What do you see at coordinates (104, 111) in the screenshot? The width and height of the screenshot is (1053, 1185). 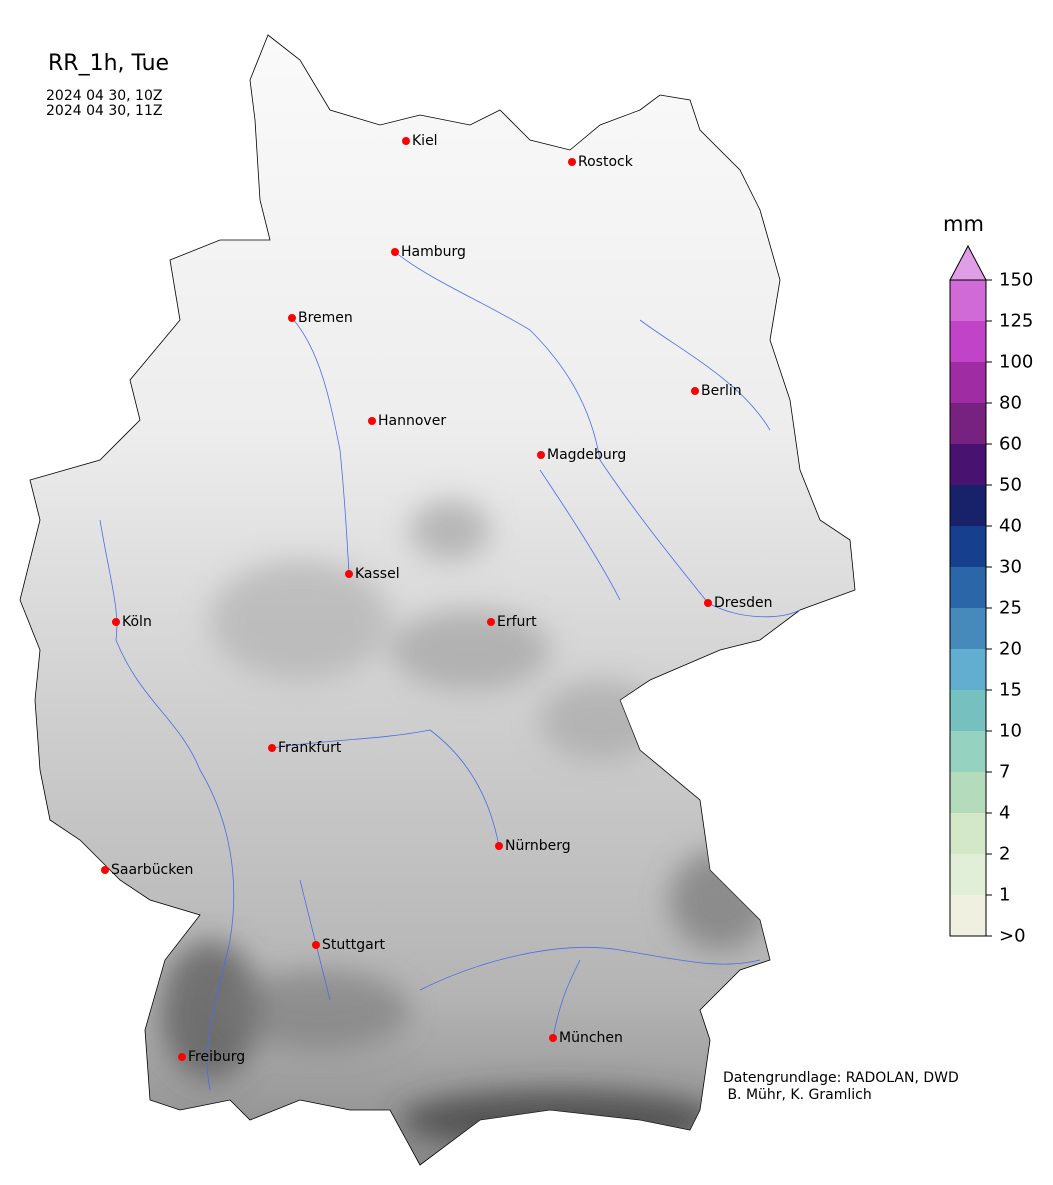 I see `period-end: 2024 04 30, 11Z` at bounding box center [104, 111].